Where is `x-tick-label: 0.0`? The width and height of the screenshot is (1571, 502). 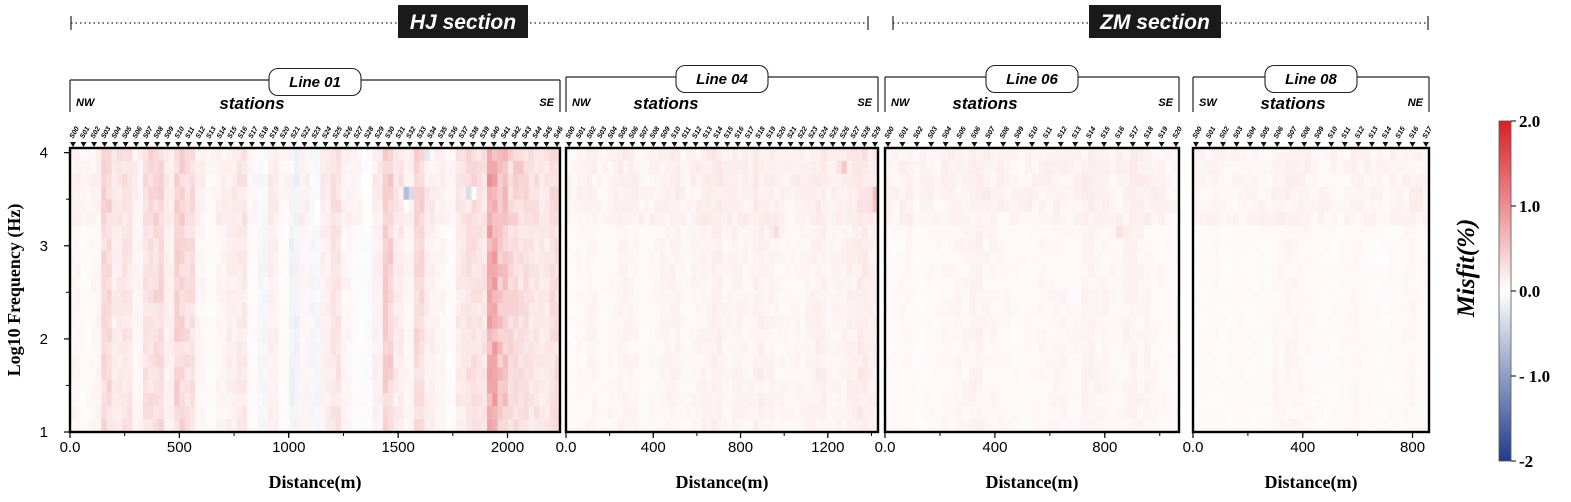
x-tick-label: 0.0 is located at coordinates (566, 447).